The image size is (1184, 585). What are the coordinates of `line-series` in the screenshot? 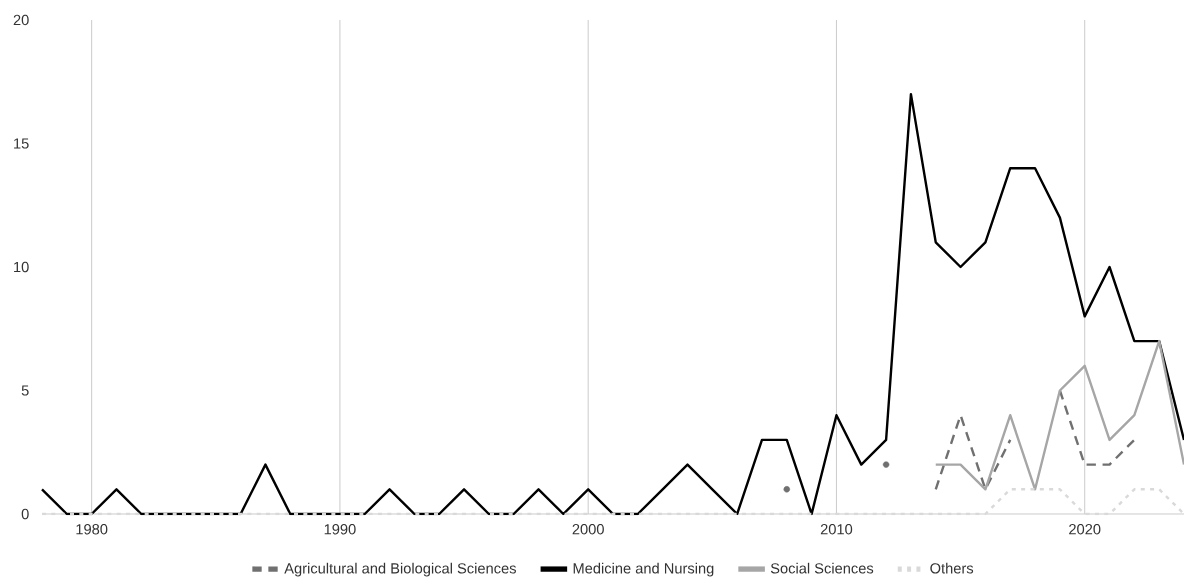 It's located at (1059, 415).